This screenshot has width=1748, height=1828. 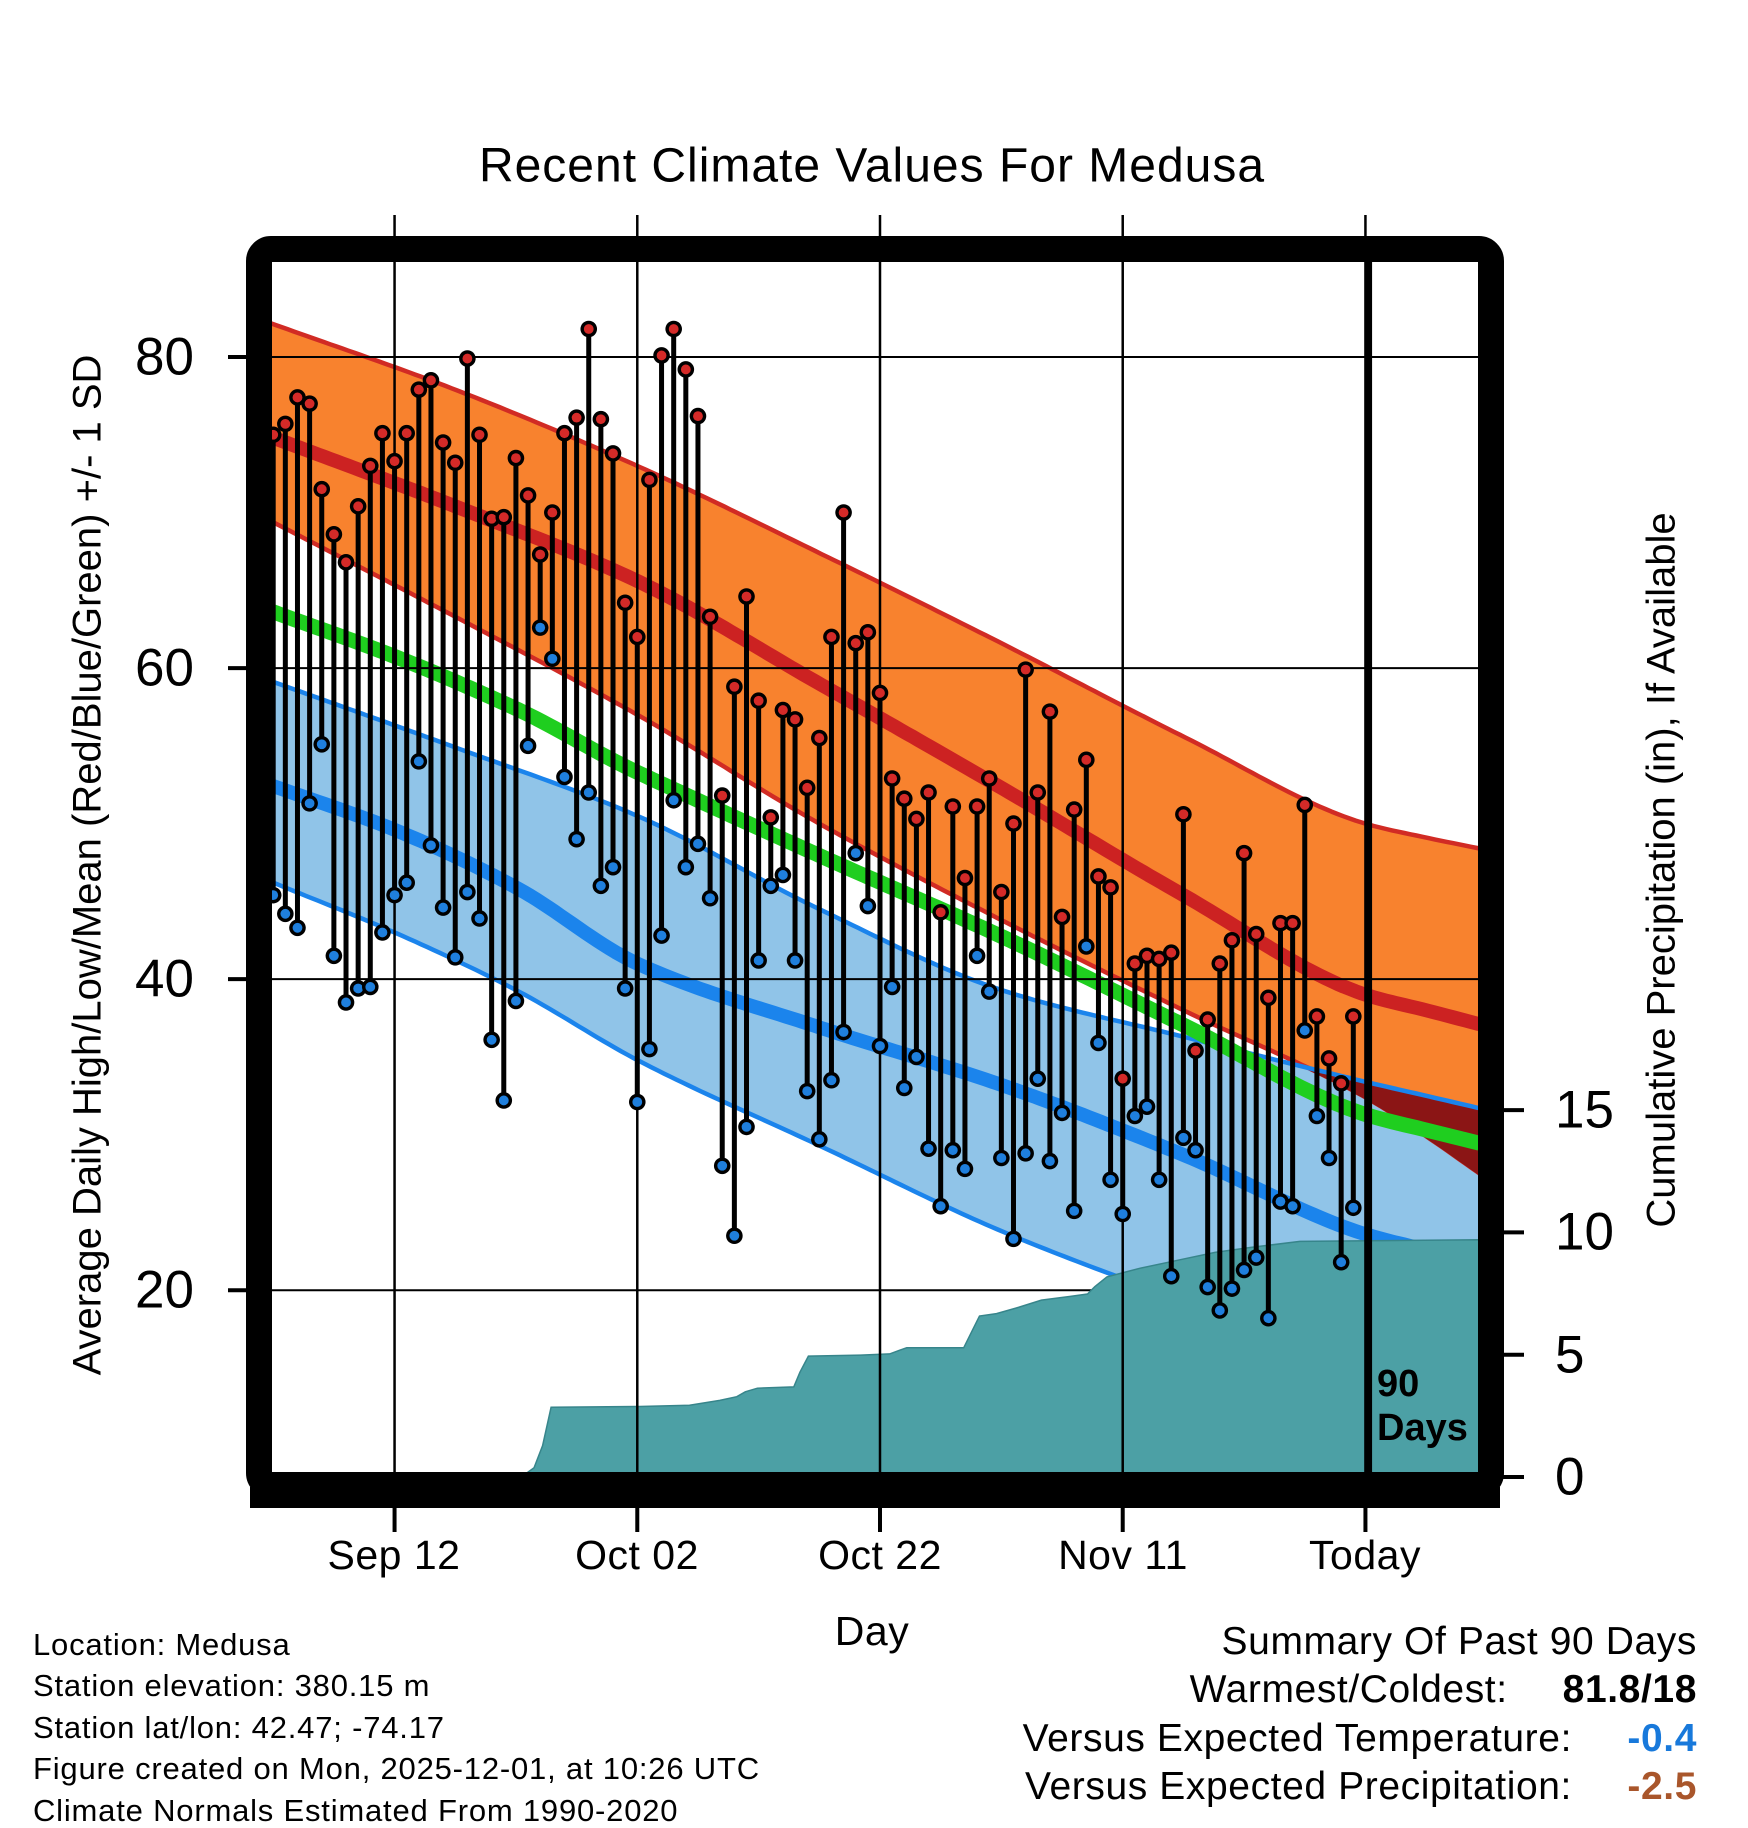 I want to click on y-left-tick-60: 60, so click(x=164, y=668).